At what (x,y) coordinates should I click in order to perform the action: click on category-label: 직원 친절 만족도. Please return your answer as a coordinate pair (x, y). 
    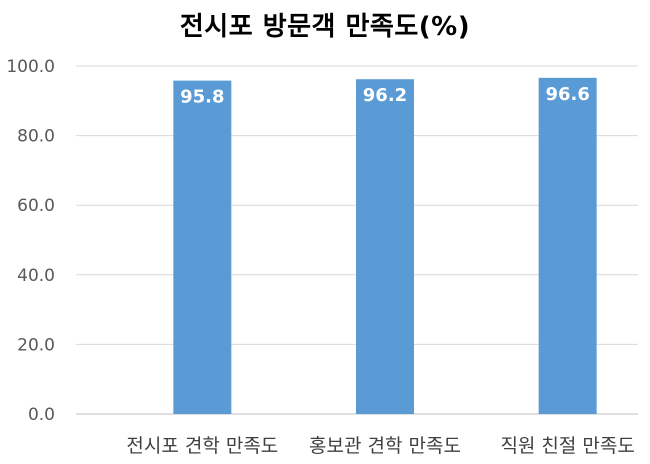
    Looking at the image, I should click on (567, 446).